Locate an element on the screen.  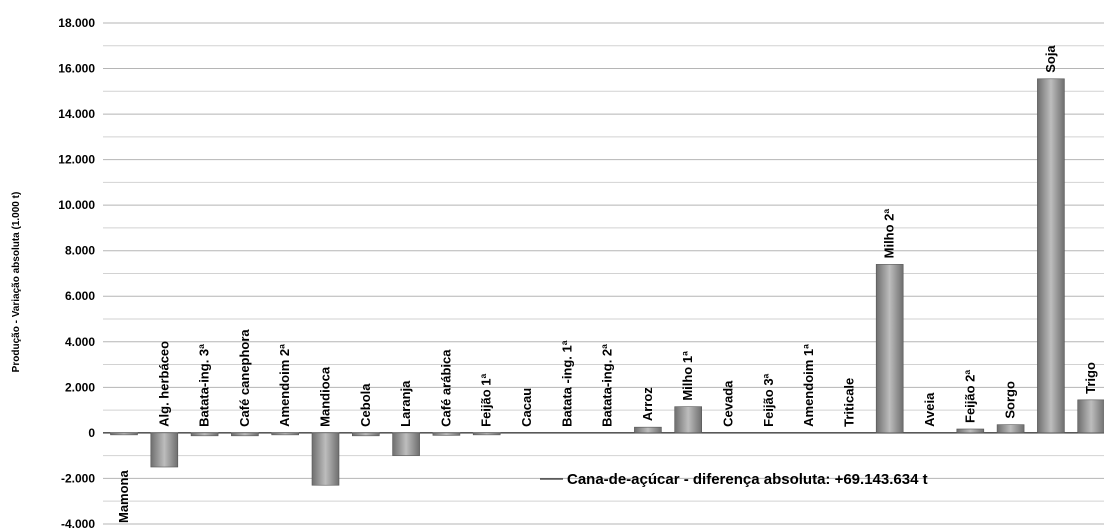
y-tick-label: 18.000 is located at coordinates (76, 23).